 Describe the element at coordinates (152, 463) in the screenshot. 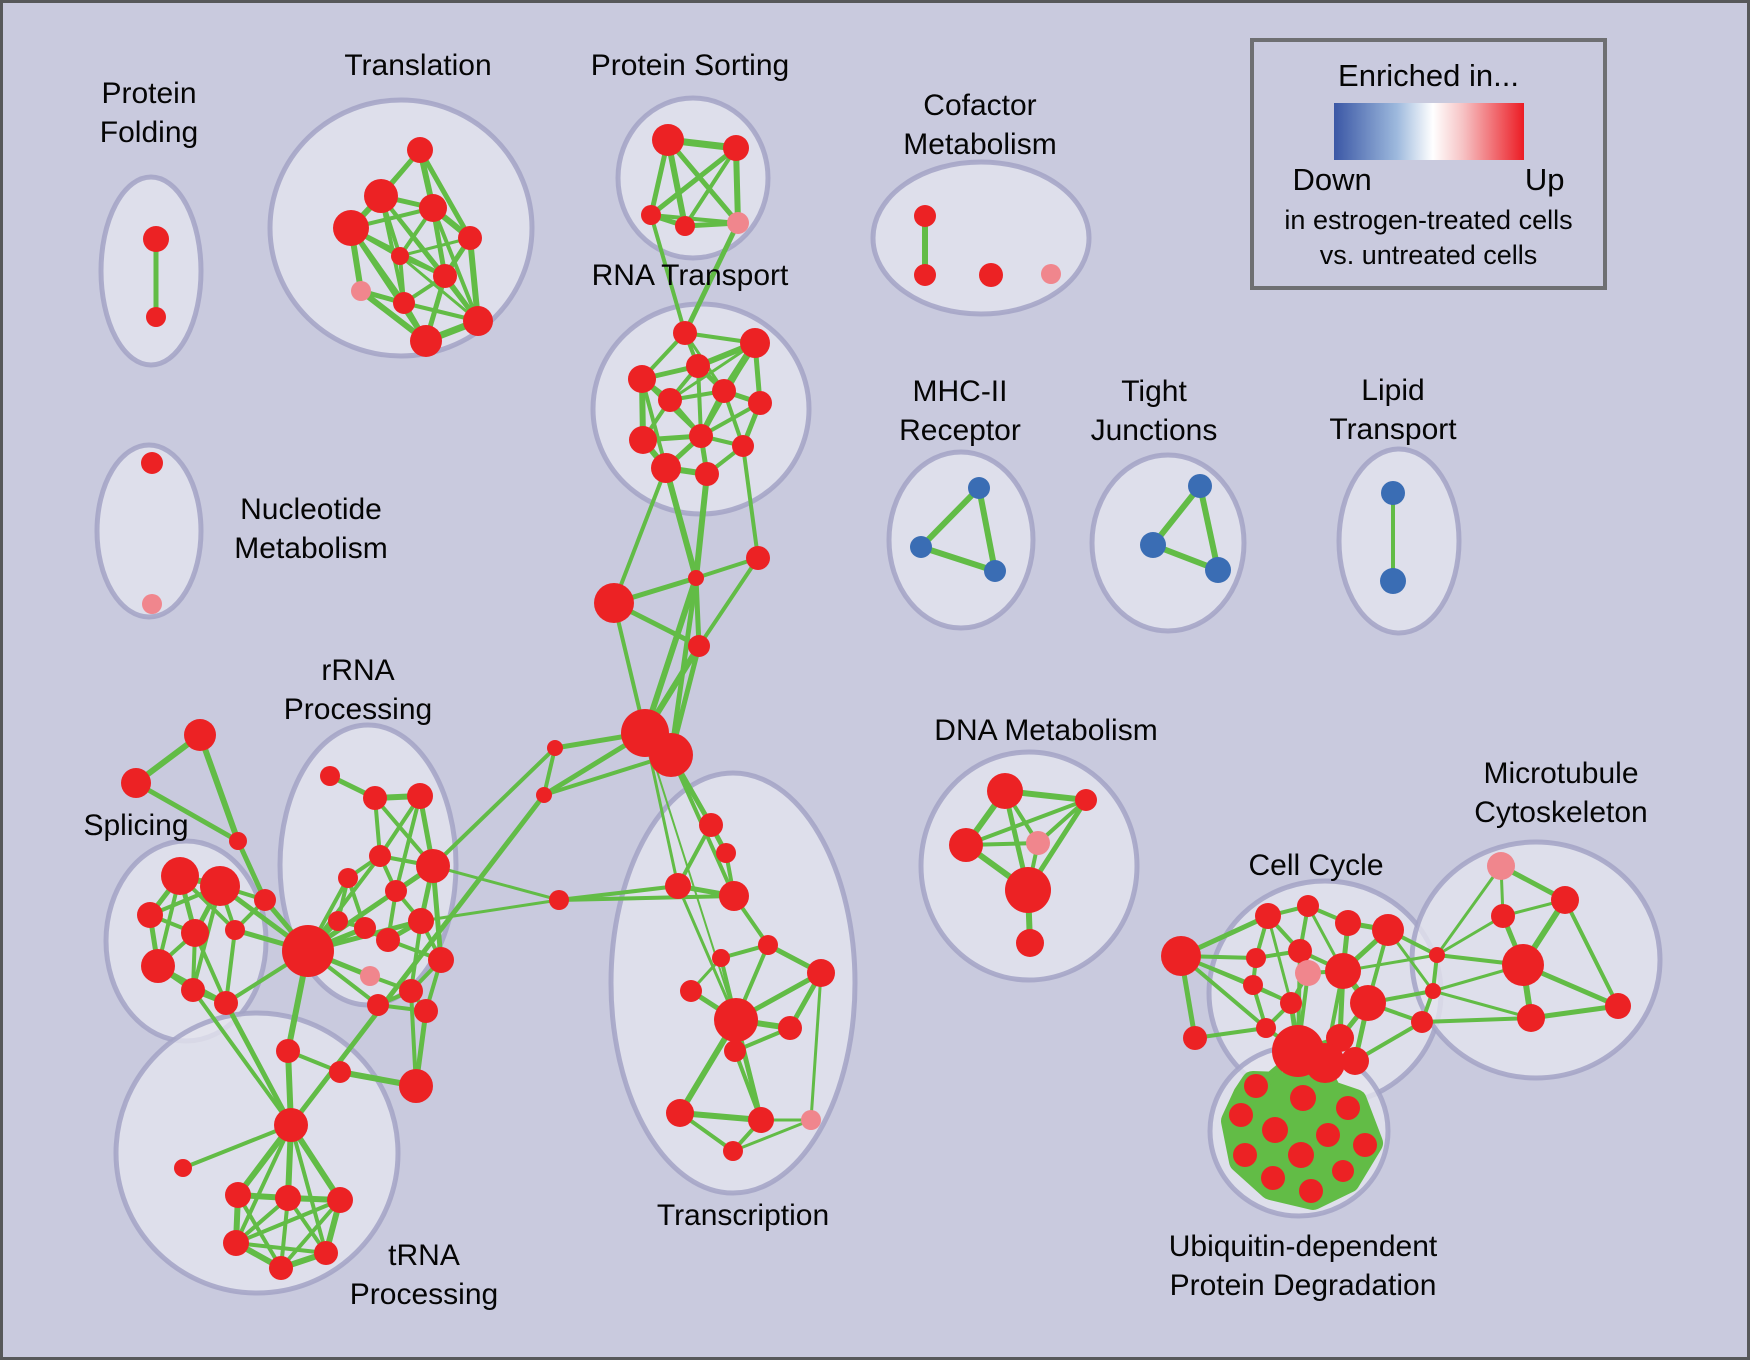

I see `nucleotide-metabolism-node` at that location.